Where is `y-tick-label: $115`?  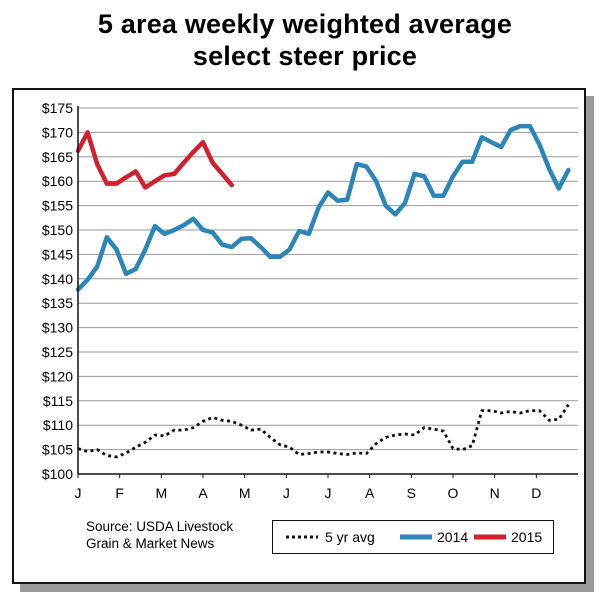 y-tick-label: $115 is located at coordinates (58, 401).